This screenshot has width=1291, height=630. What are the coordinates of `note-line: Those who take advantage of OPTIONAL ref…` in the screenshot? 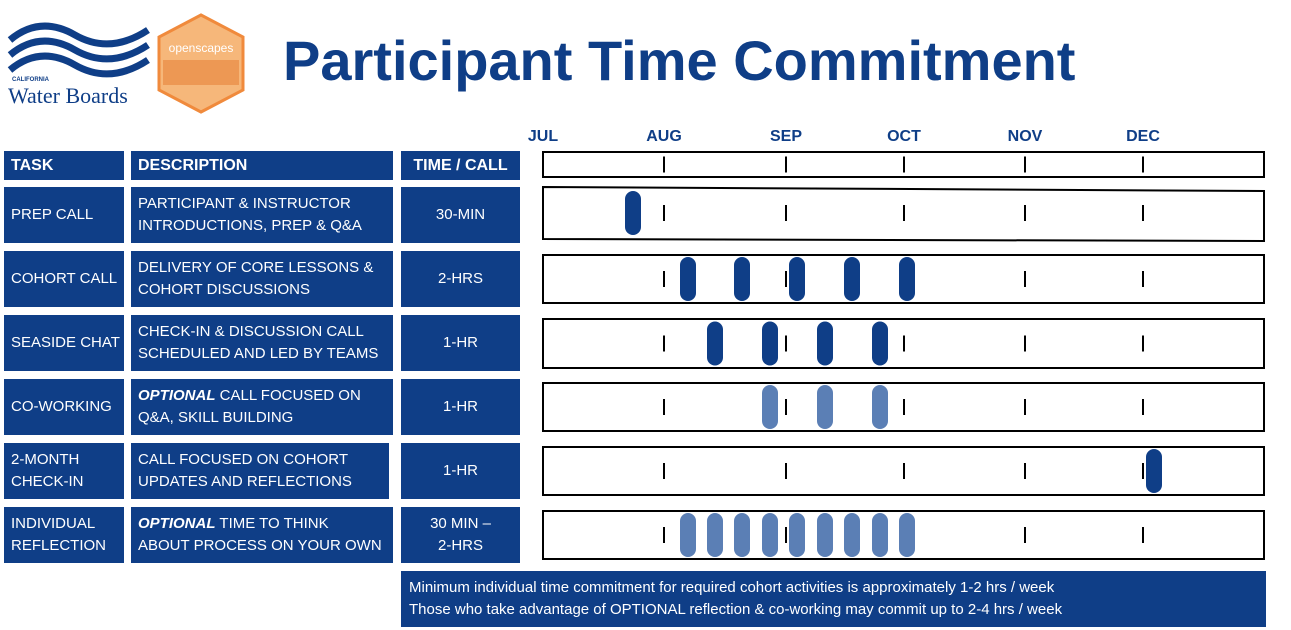 It's located at (736, 609).